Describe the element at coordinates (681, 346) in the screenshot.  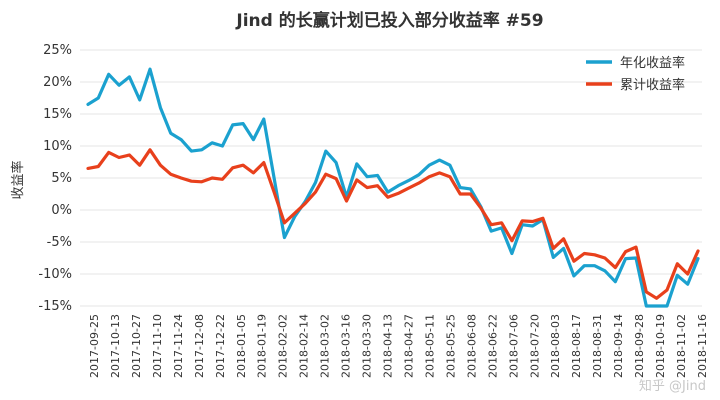
I see `x-tick-label: 2018-11-02` at that location.